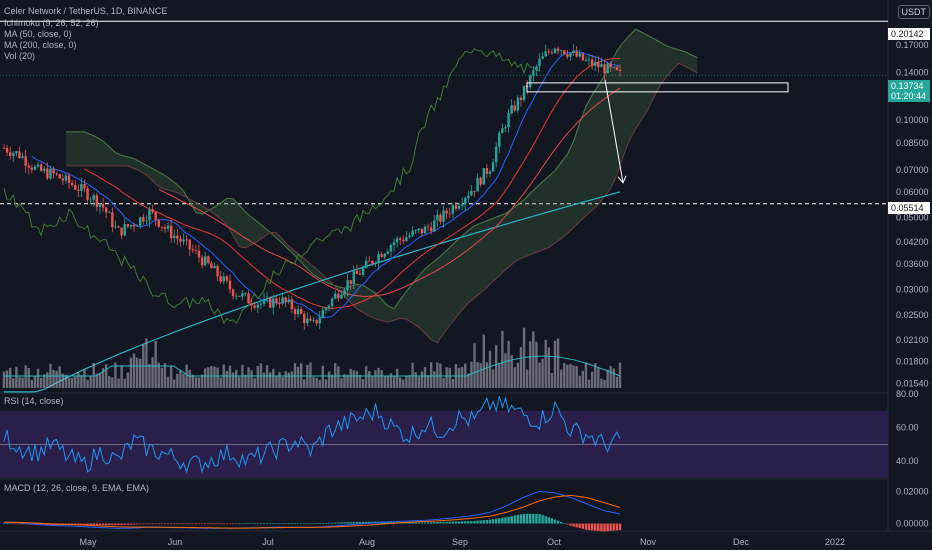 This screenshot has height=550, width=932. What do you see at coordinates (175, 542) in the screenshot?
I see `time-axis-tick: Jun` at bounding box center [175, 542].